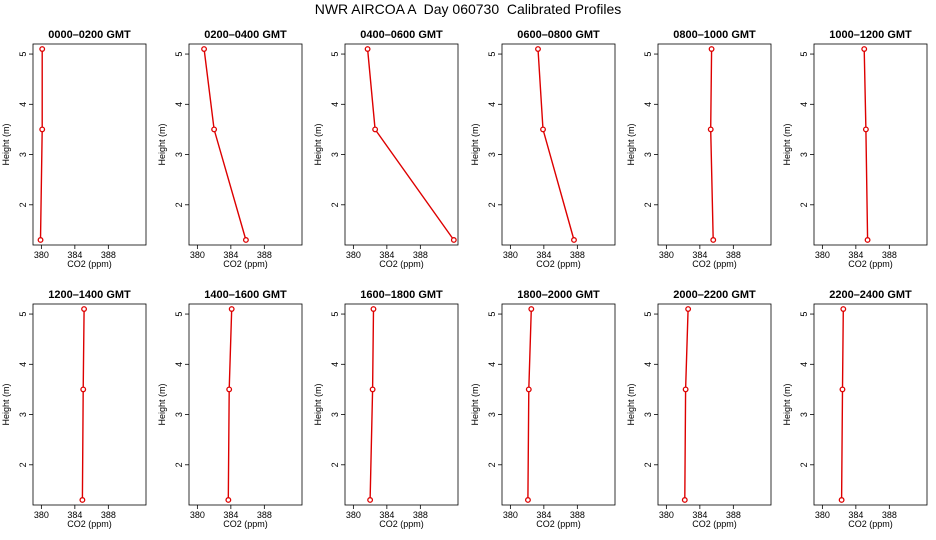 This screenshot has width=936, height=540. Describe the element at coordinates (401, 35) in the screenshot. I see `panel-title: 0400–0600 GMT` at that location.